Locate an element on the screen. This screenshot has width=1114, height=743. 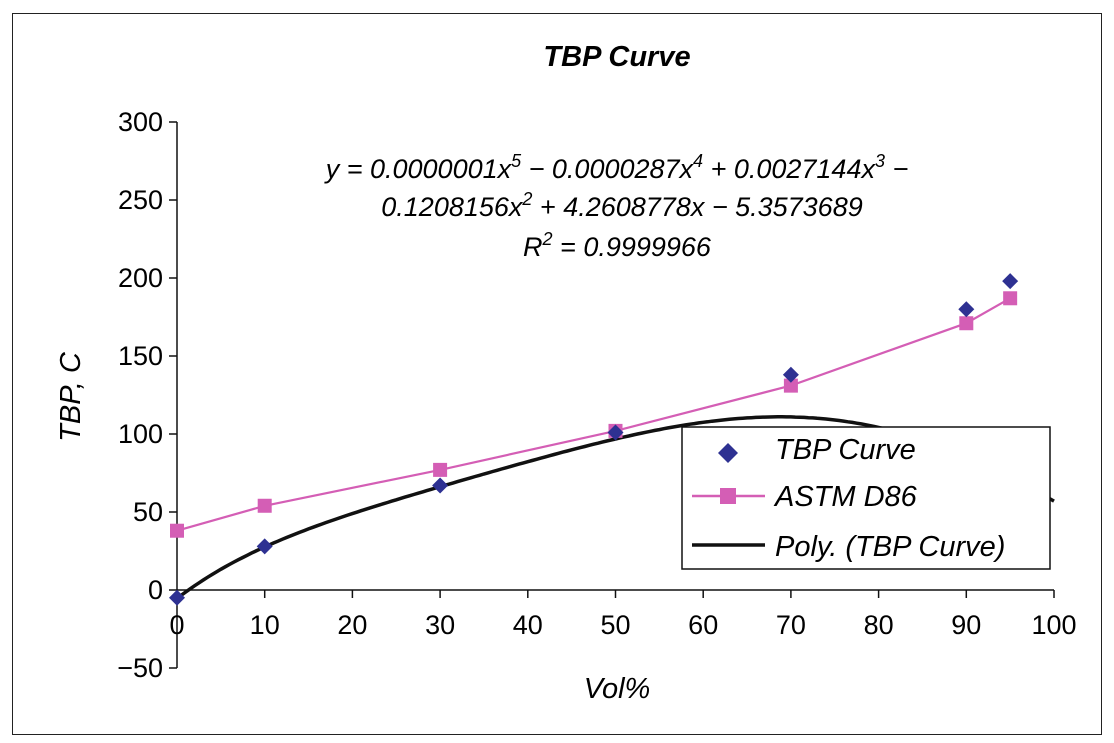
x-tick-label: 40 is located at coordinates (528, 625).